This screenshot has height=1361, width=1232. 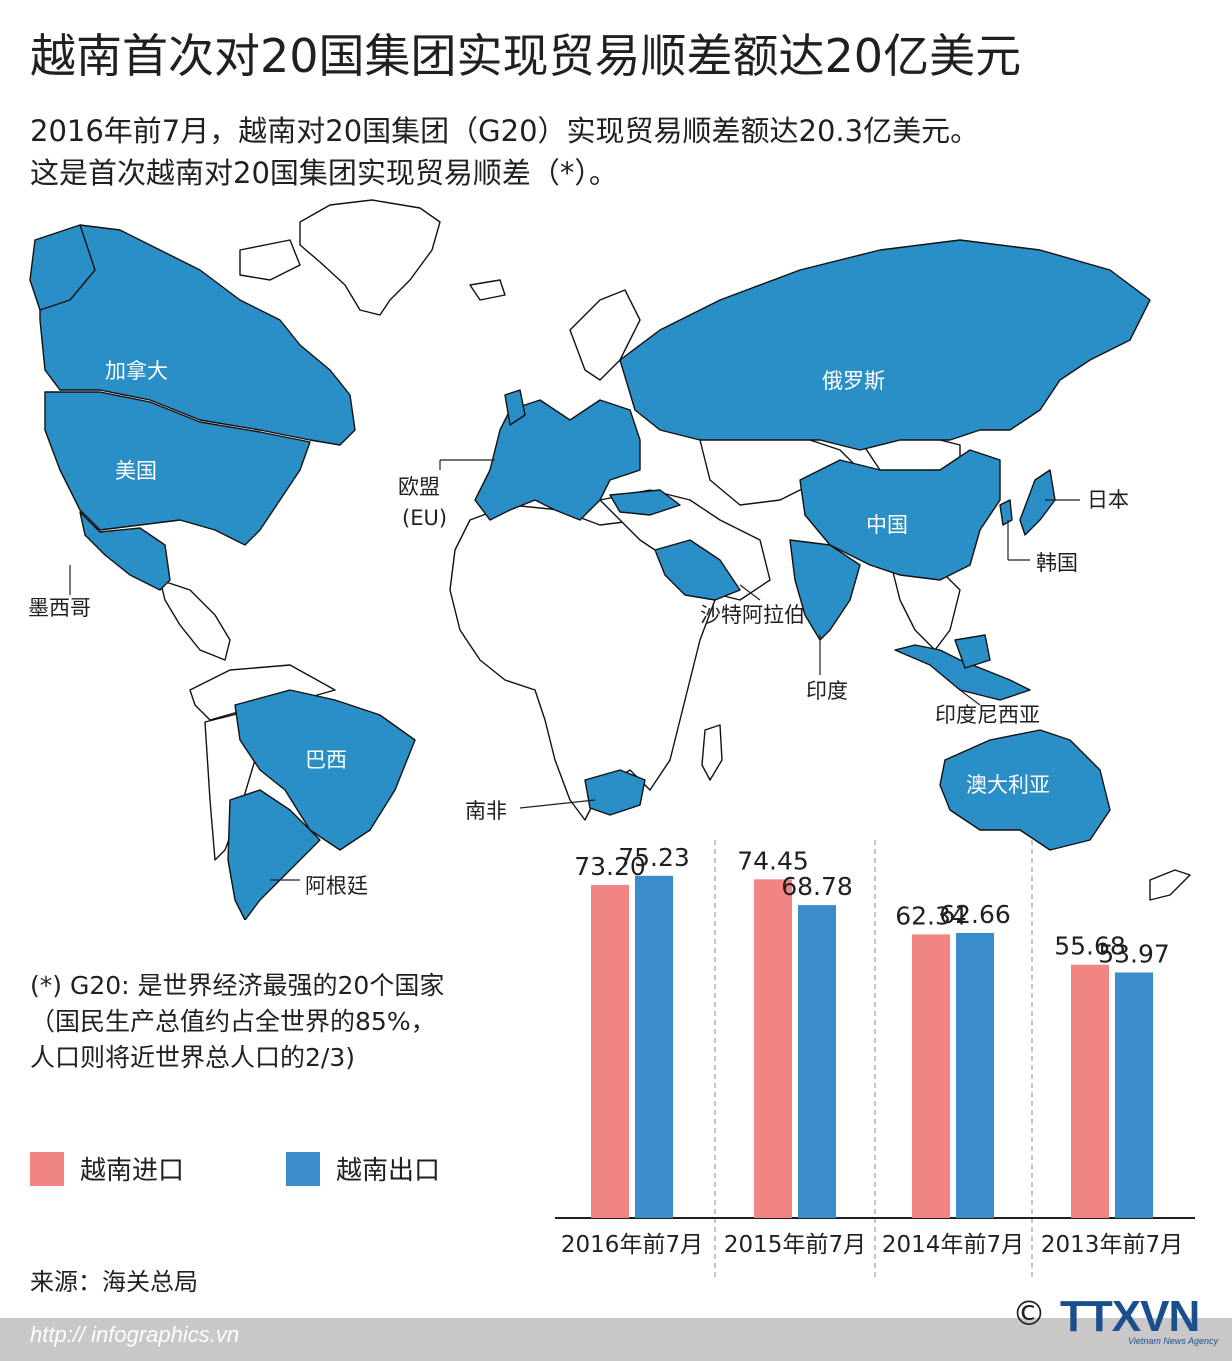 What do you see at coordinates (324, 173) in the screenshot?
I see `subtitle-line-2: 这是首次越南对20国集团实现贸易顺差（*）。` at bounding box center [324, 173].